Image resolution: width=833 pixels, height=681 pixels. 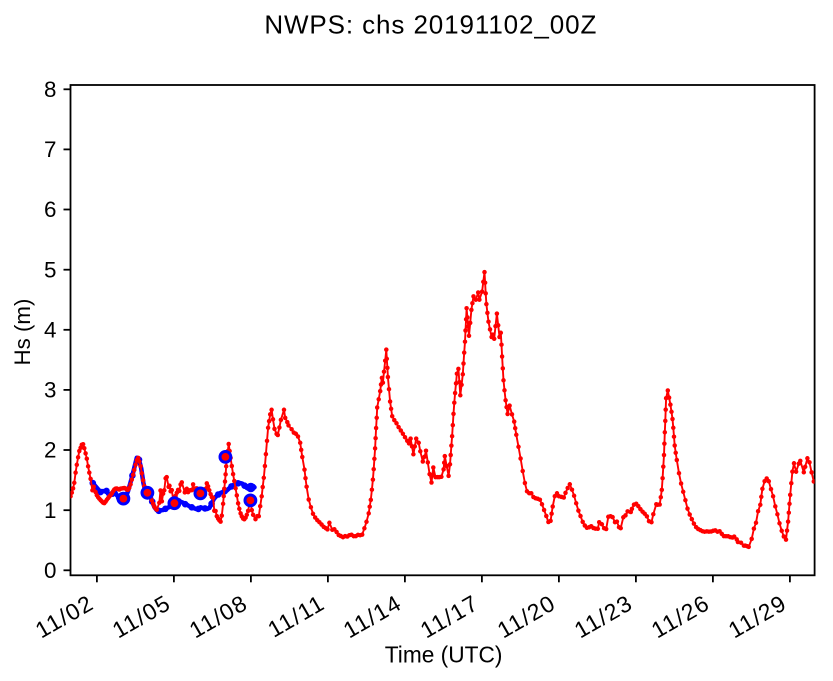 I want to click on svg-text: 0, so click(x=50, y=570).